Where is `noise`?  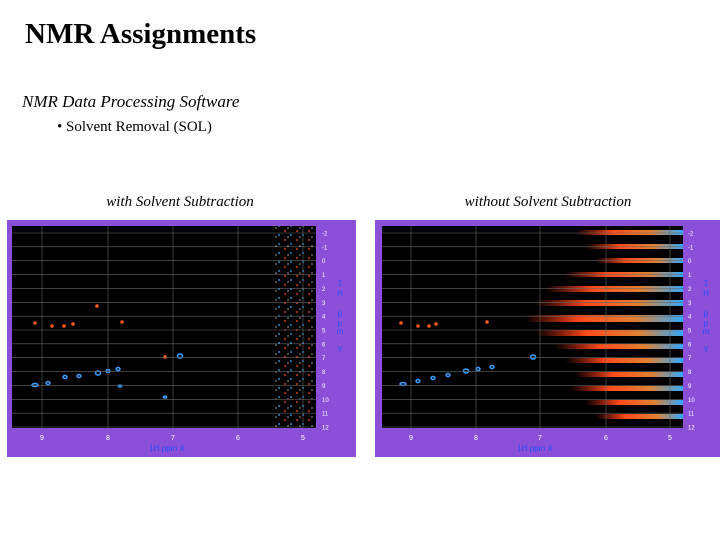
noise is located at coordinates (294, 327).